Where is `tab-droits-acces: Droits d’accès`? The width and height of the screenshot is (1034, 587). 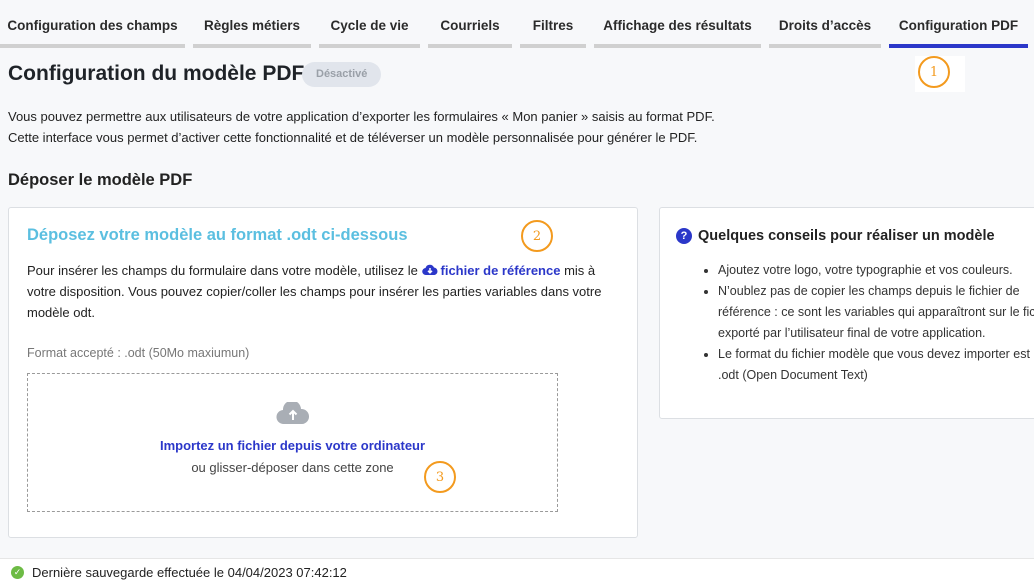 tab-droits-acces: Droits d’accès is located at coordinates (825, 24).